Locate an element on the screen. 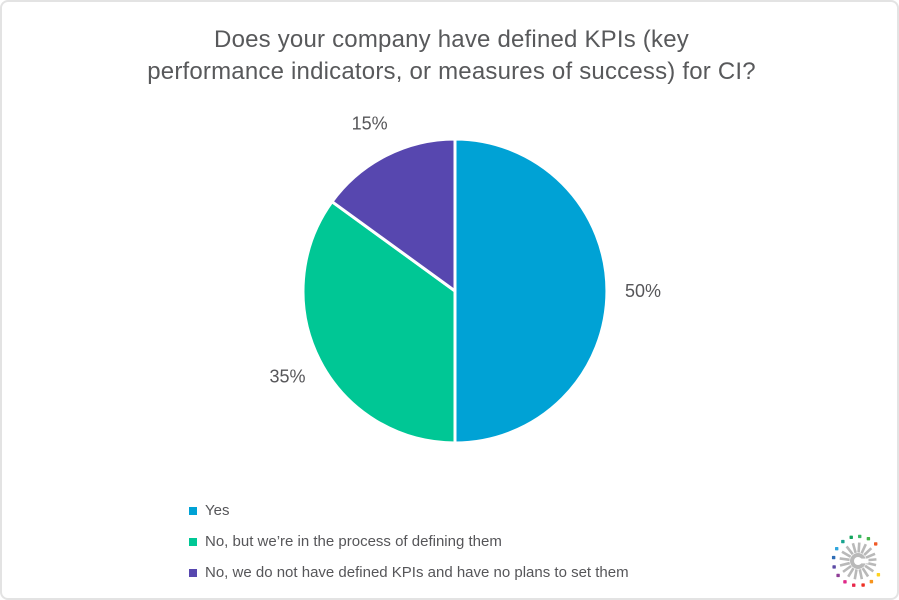 The image size is (899, 600). logo-hub-hole is located at coordinates (858, 561).